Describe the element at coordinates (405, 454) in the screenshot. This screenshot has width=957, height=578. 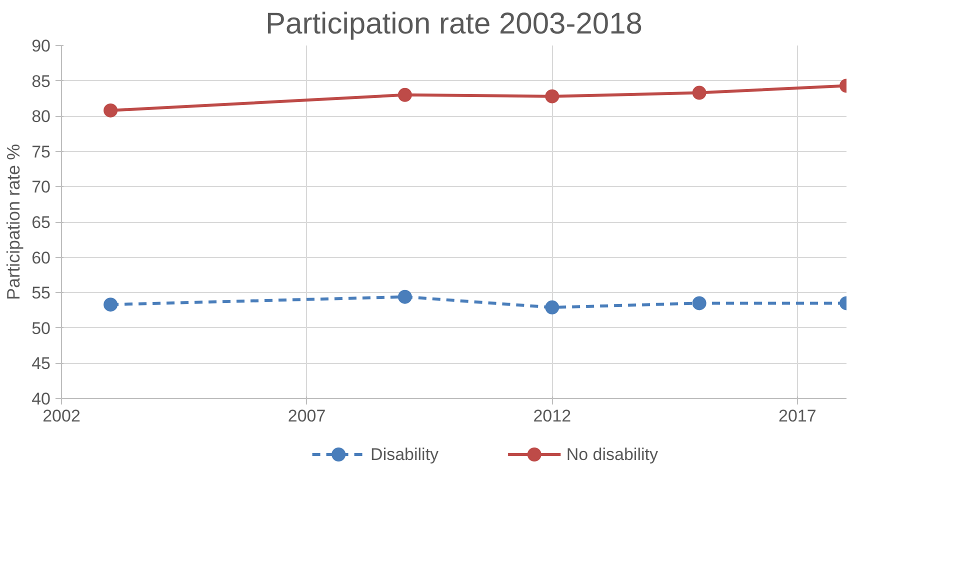
I see `legend-label: Disability` at that location.